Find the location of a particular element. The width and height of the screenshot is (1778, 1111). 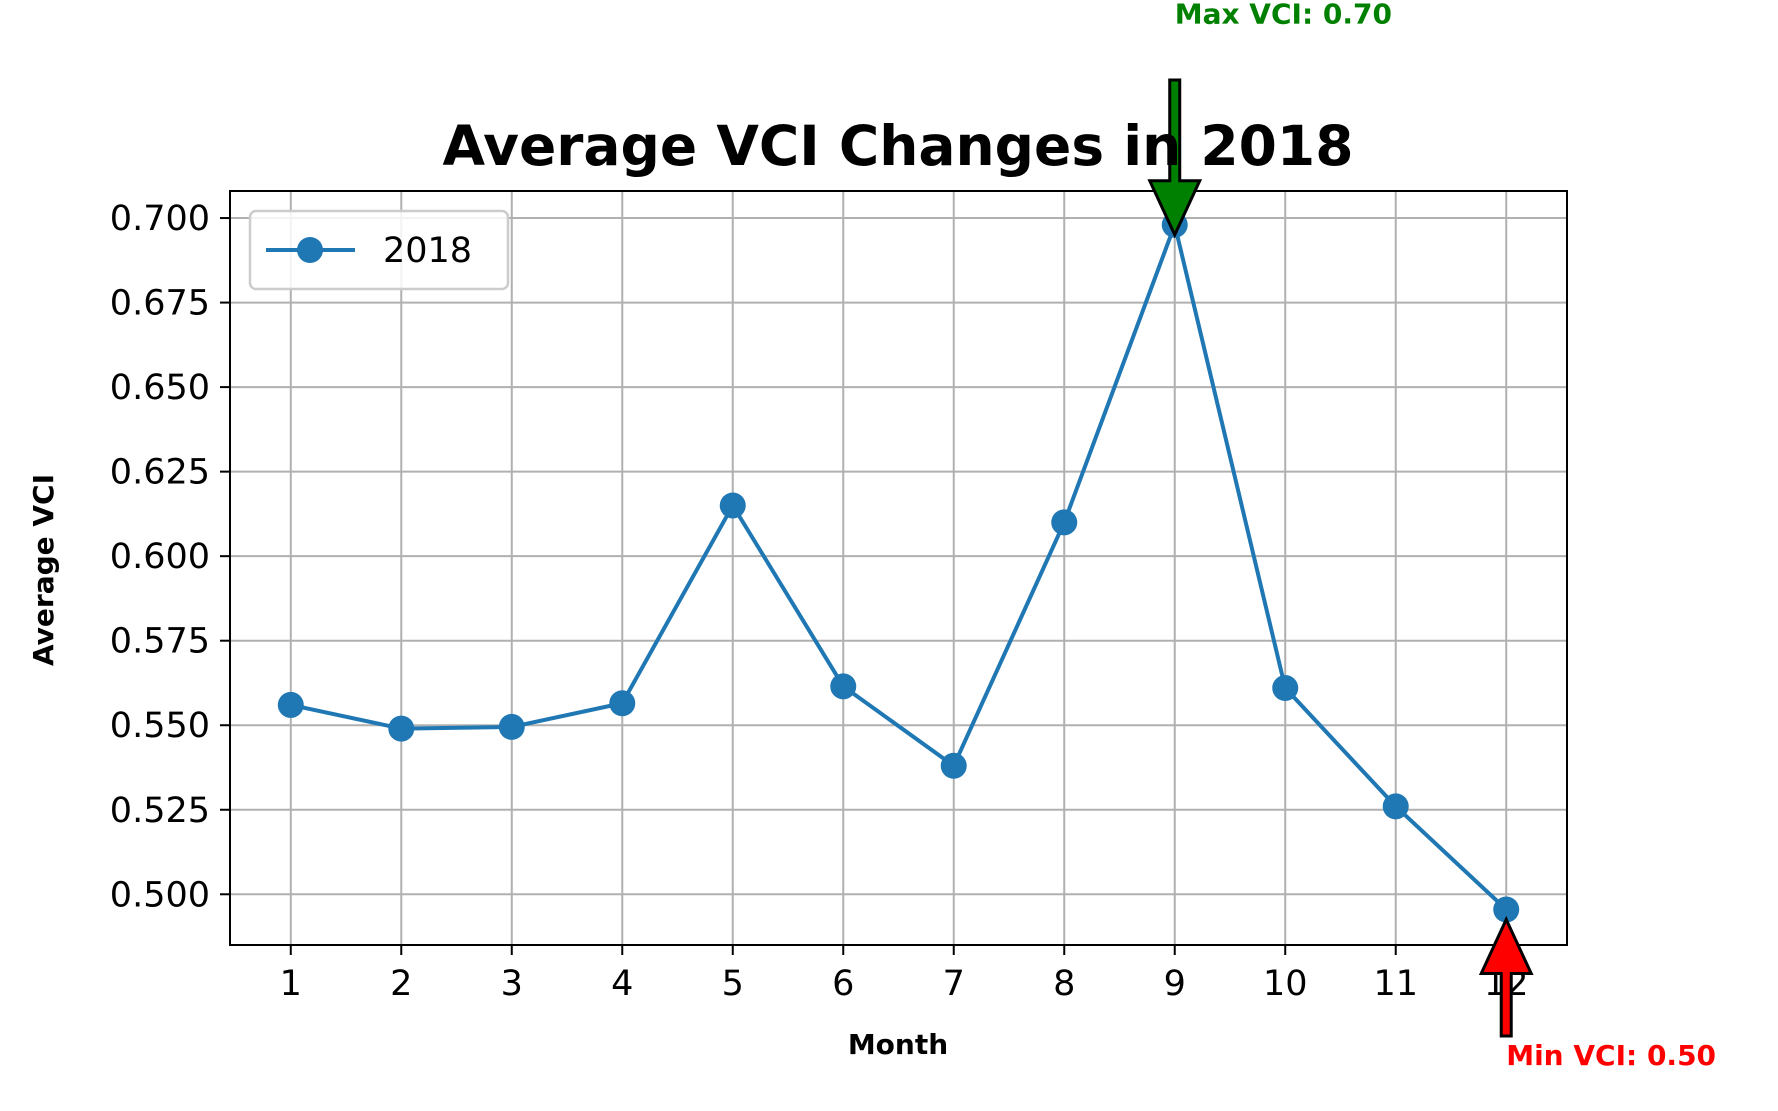

legend-box is located at coordinates (379, 250).